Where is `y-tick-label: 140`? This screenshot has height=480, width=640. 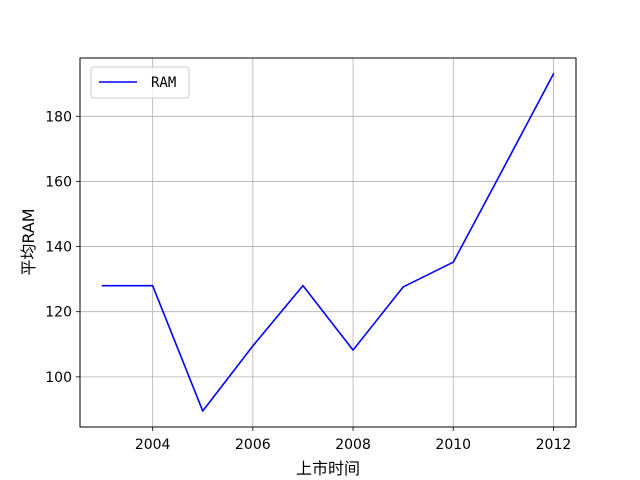 y-tick-label: 140 is located at coordinates (58, 248).